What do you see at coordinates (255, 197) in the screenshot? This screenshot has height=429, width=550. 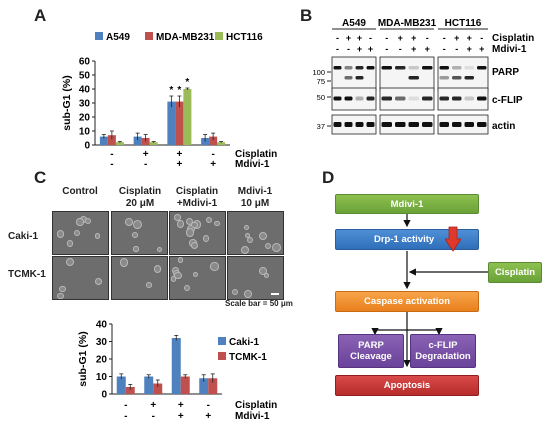 I see `condition-label-mdivi: Mdivi-1 10 μM` at bounding box center [255, 197].